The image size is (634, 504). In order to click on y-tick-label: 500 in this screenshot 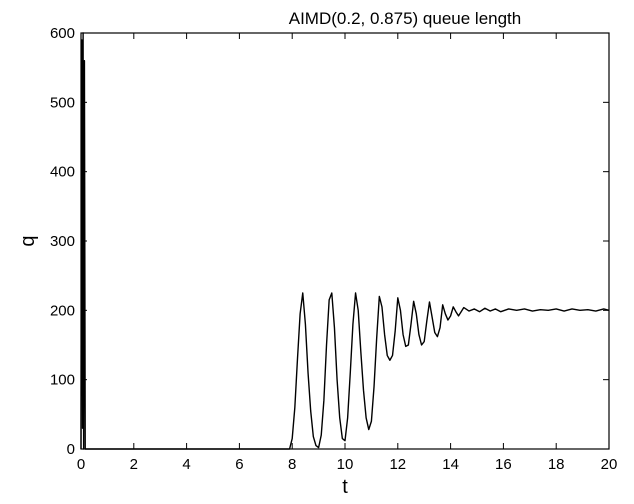, I will do `click(62, 102)`.